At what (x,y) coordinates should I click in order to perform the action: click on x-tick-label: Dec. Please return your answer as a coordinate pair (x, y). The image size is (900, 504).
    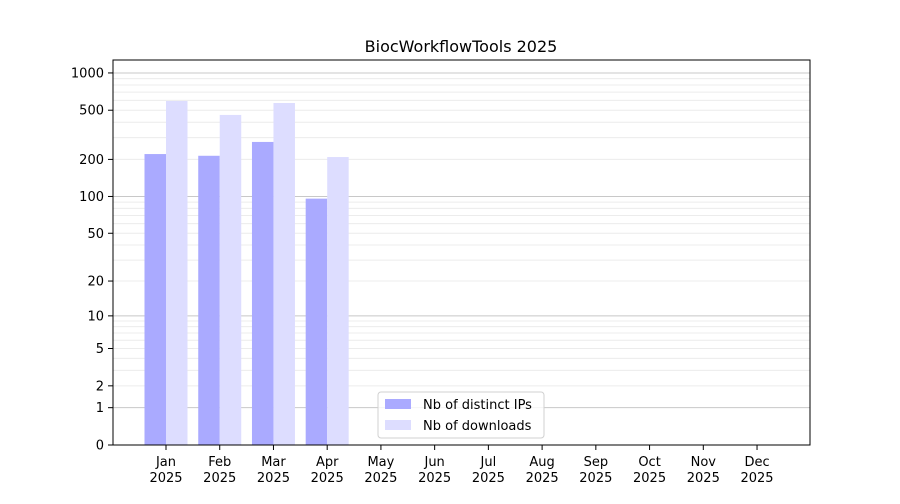
    Looking at the image, I should click on (756, 462).